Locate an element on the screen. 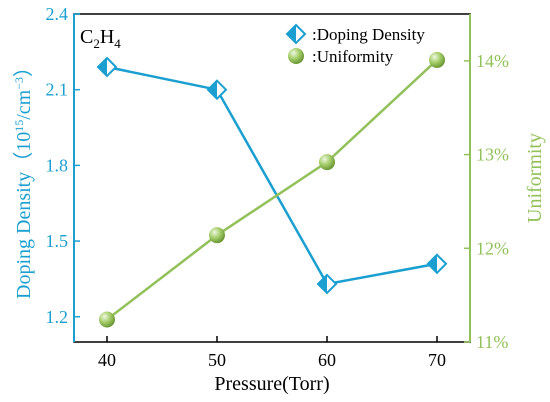 The height and width of the screenshot is (402, 550). legend: :Doping Density :Uniformity is located at coordinates (355, 44).